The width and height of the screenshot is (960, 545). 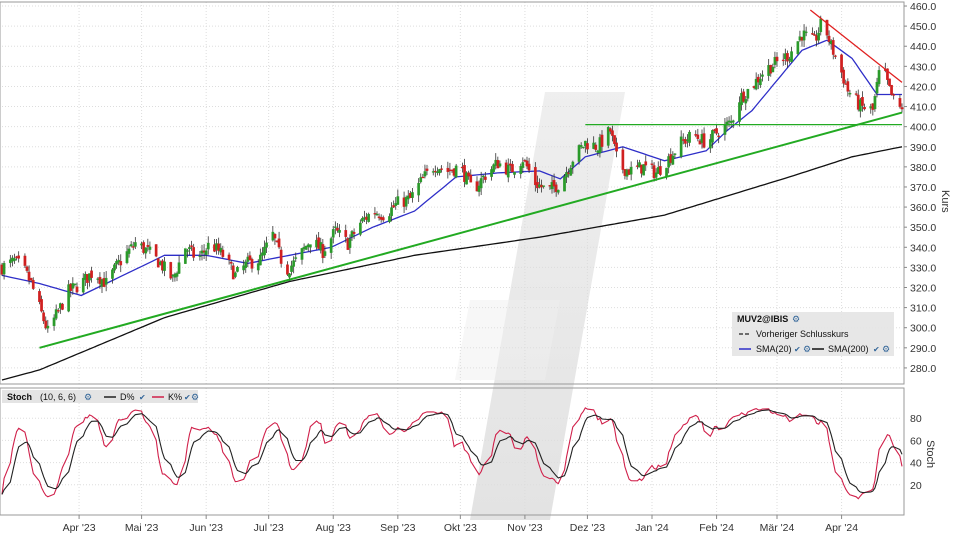 What do you see at coordinates (797, 349) in the screenshot?
I see `legend-sma20-check-icon: ✔` at bounding box center [797, 349].